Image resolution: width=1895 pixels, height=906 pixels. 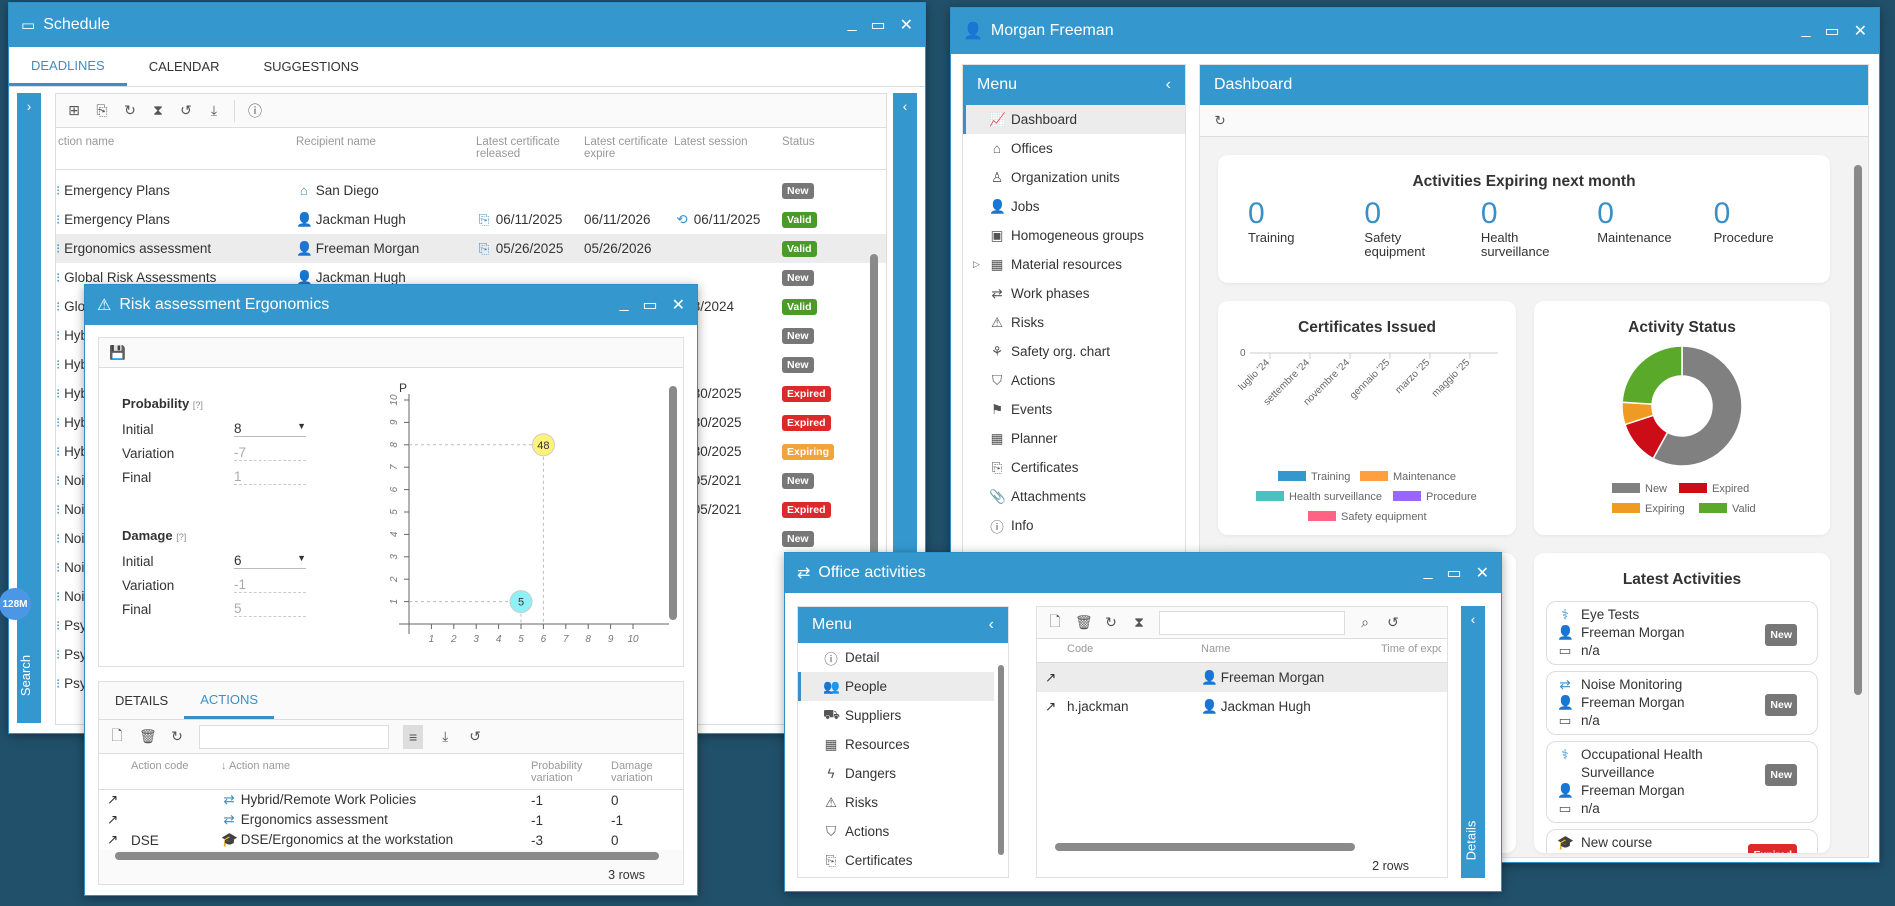 I want to click on tab-suggestions: SUGGESTIONS, so click(x=311, y=66).